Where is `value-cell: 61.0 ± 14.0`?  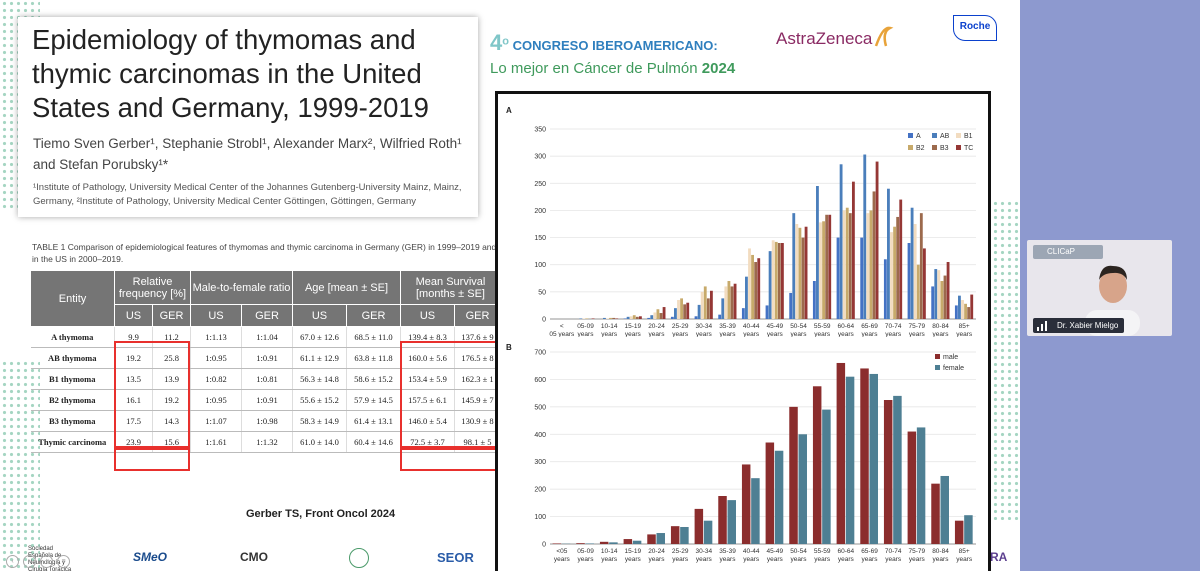 value-cell: 61.0 ± 14.0 is located at coordinates (319, 442).